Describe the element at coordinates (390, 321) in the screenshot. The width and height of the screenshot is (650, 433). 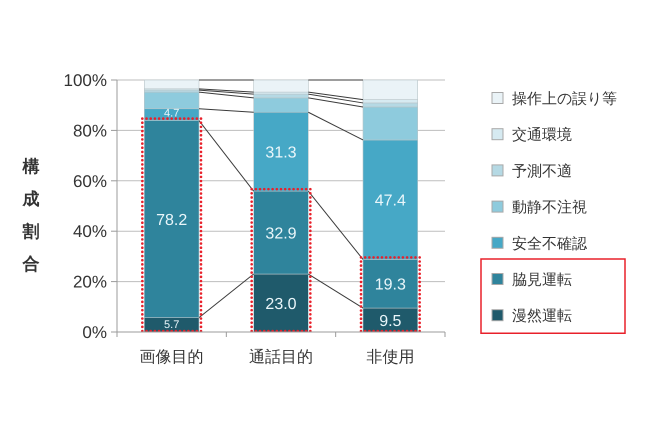
I see `data-label: 9.5` at that location.